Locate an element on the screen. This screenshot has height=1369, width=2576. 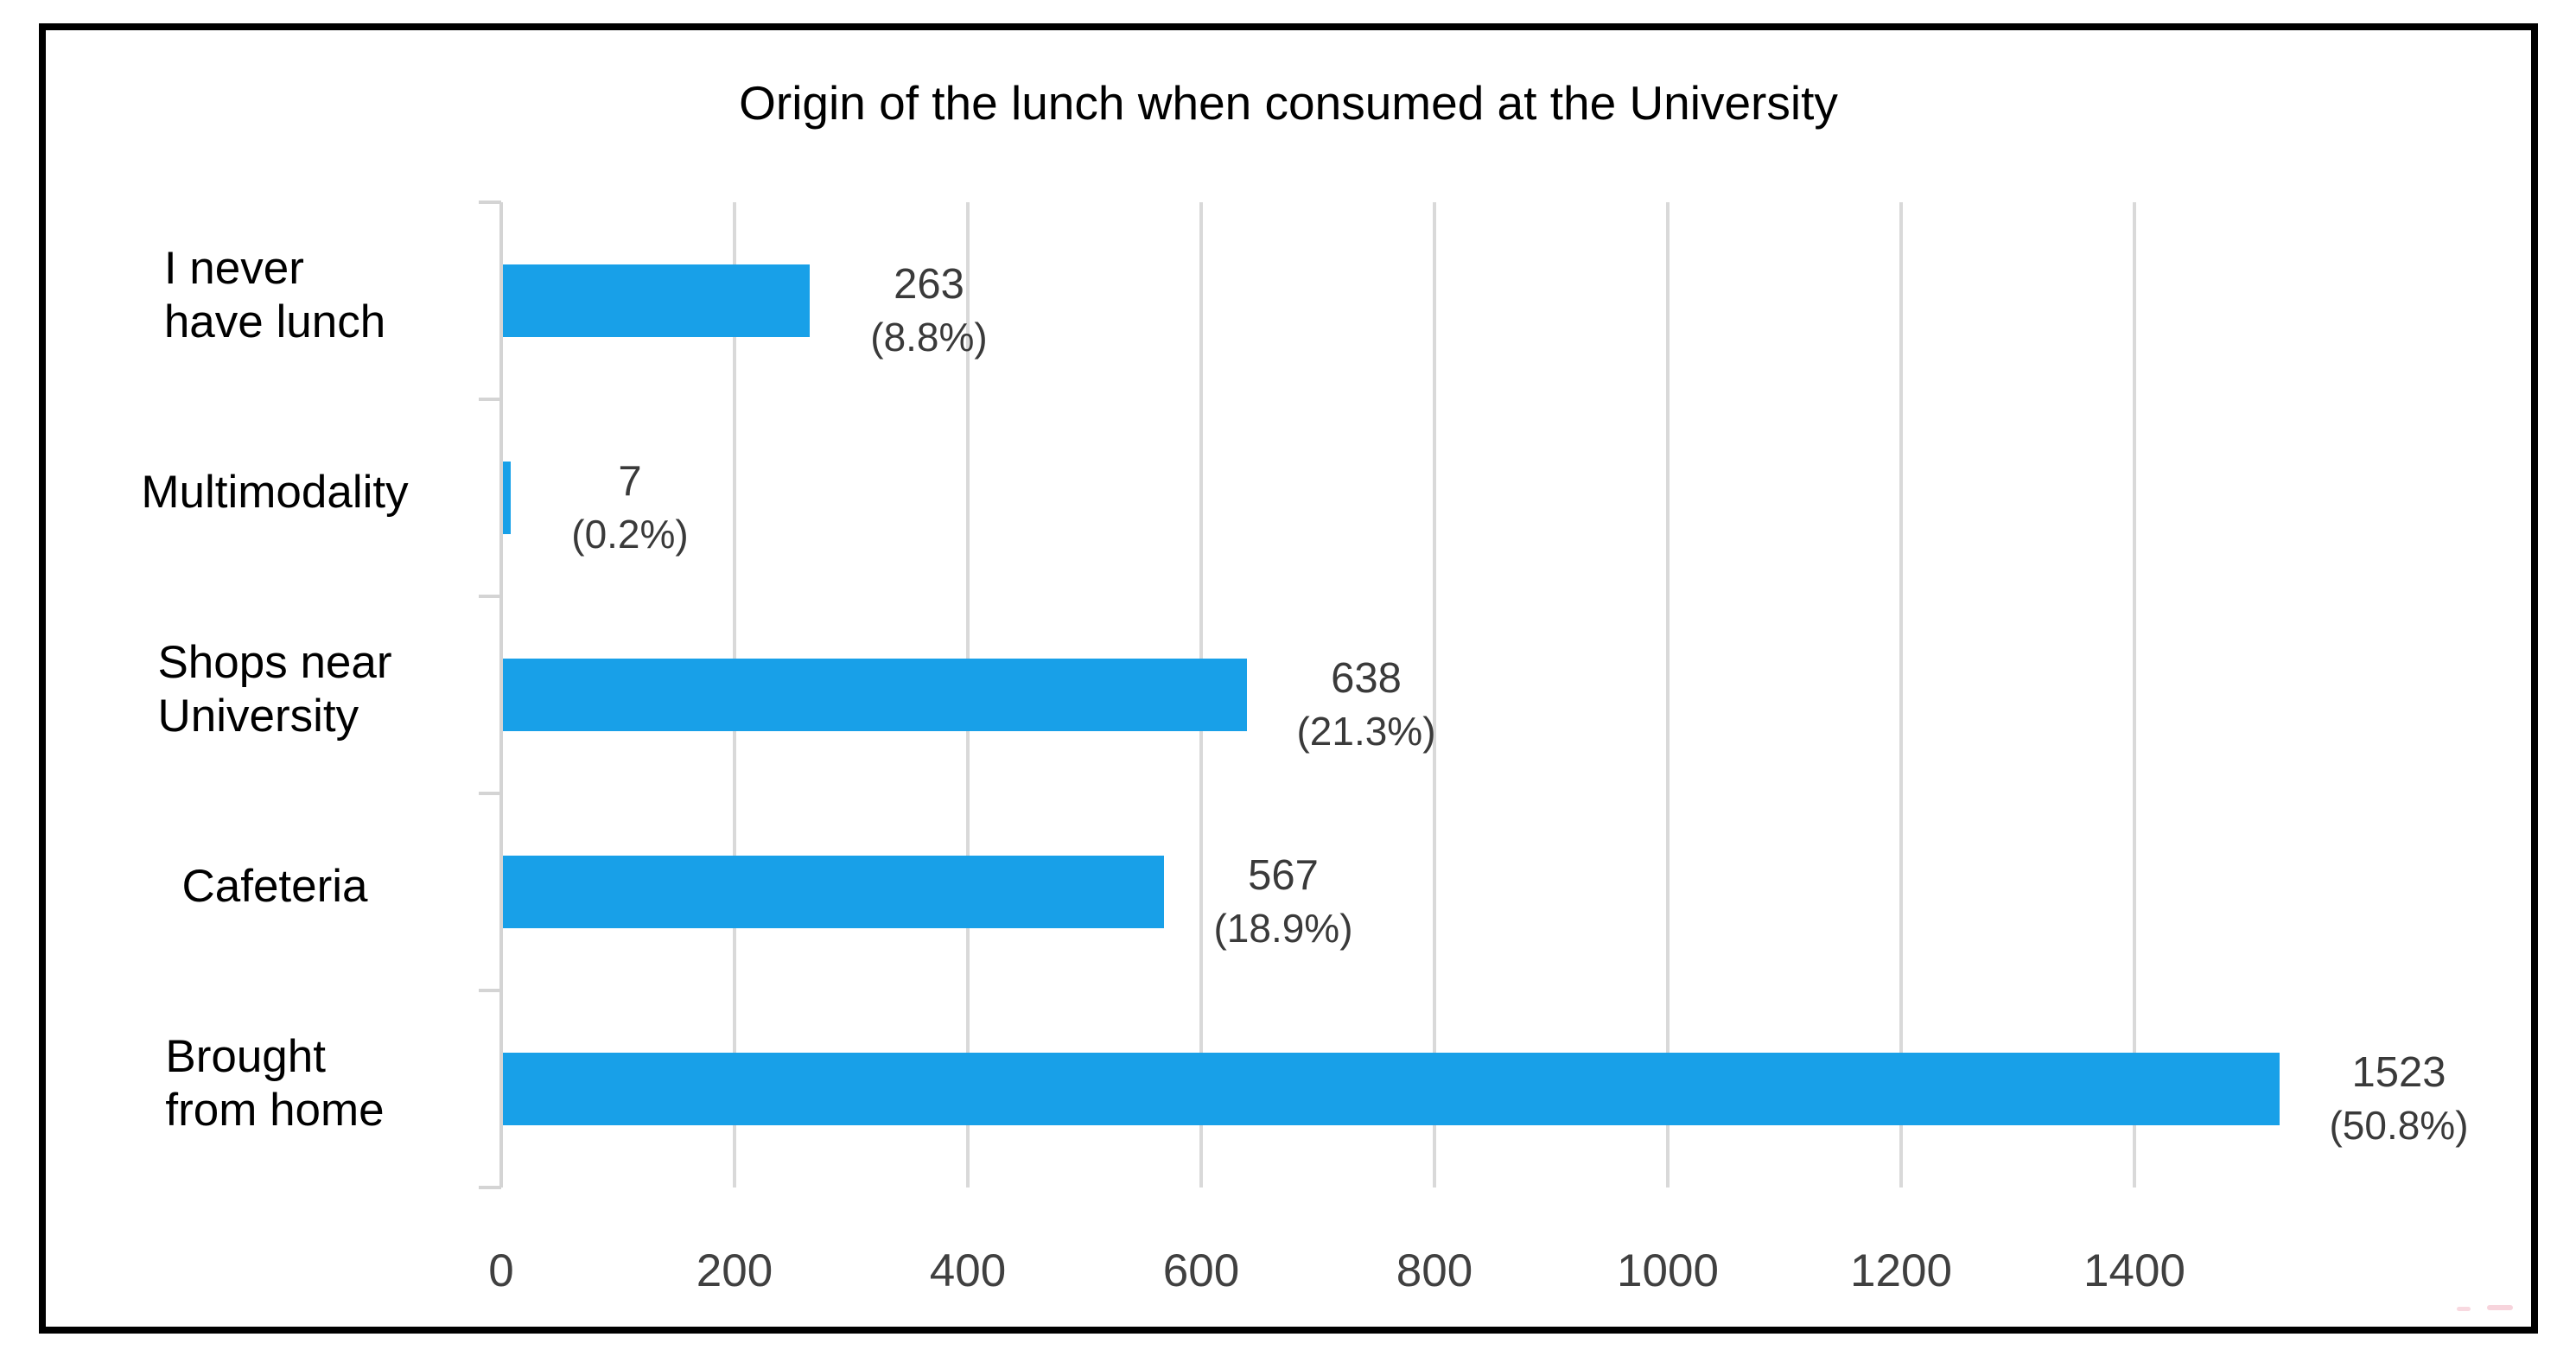
bar-value-block: 567 (18.9%) is located at coordinates (1283, 902).